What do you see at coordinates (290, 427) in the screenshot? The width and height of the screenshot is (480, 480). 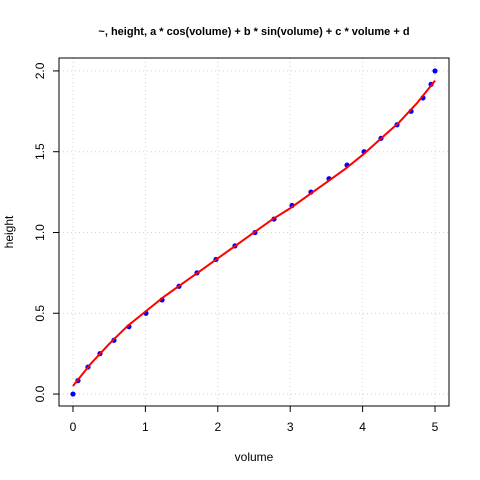 I see `x-tick-label: 3` at bounding box center [290, 427].